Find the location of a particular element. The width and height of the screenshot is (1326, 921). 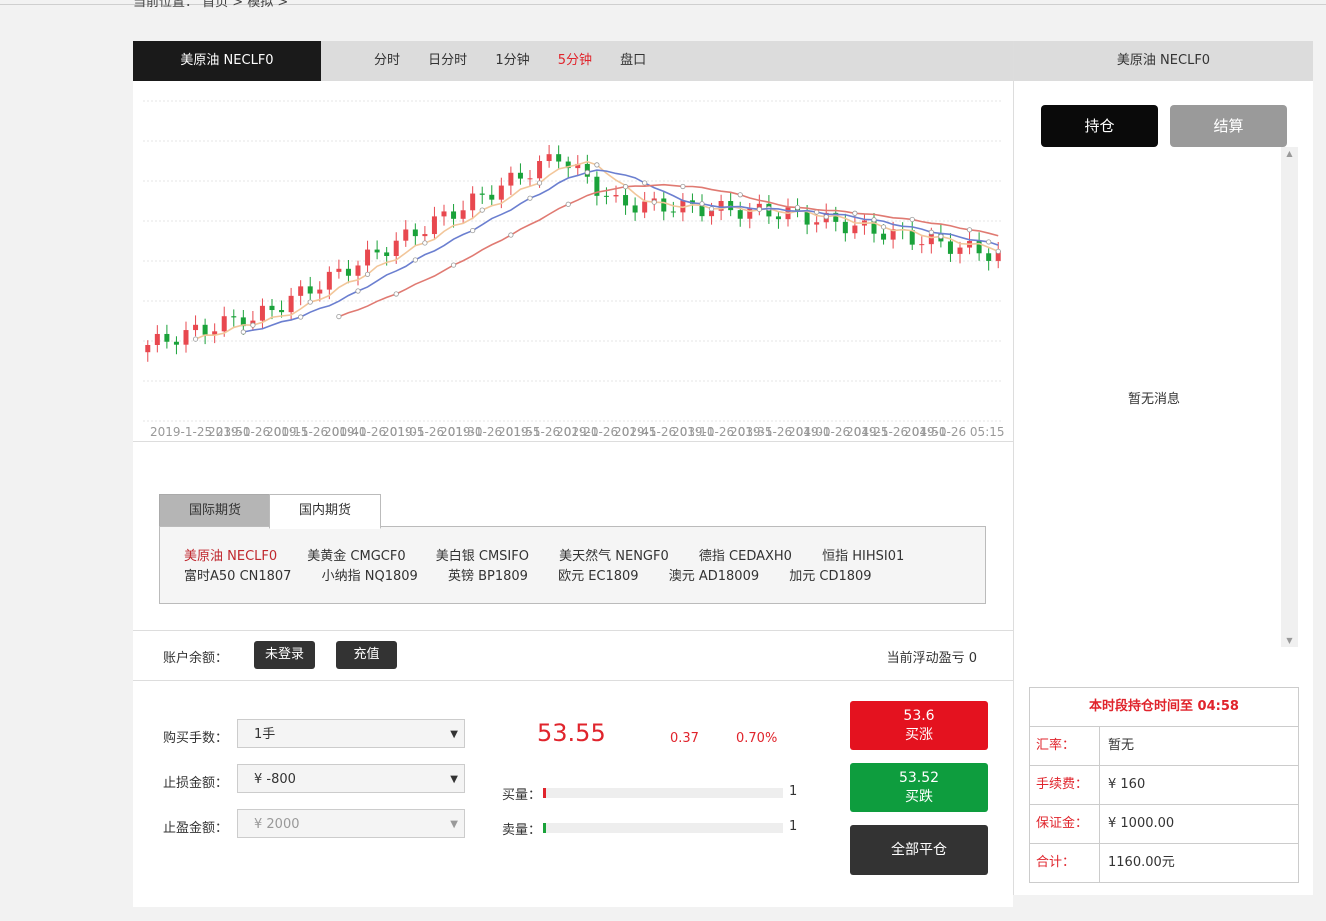

settle-button: 结算 is located at coordinates (1228, 126).